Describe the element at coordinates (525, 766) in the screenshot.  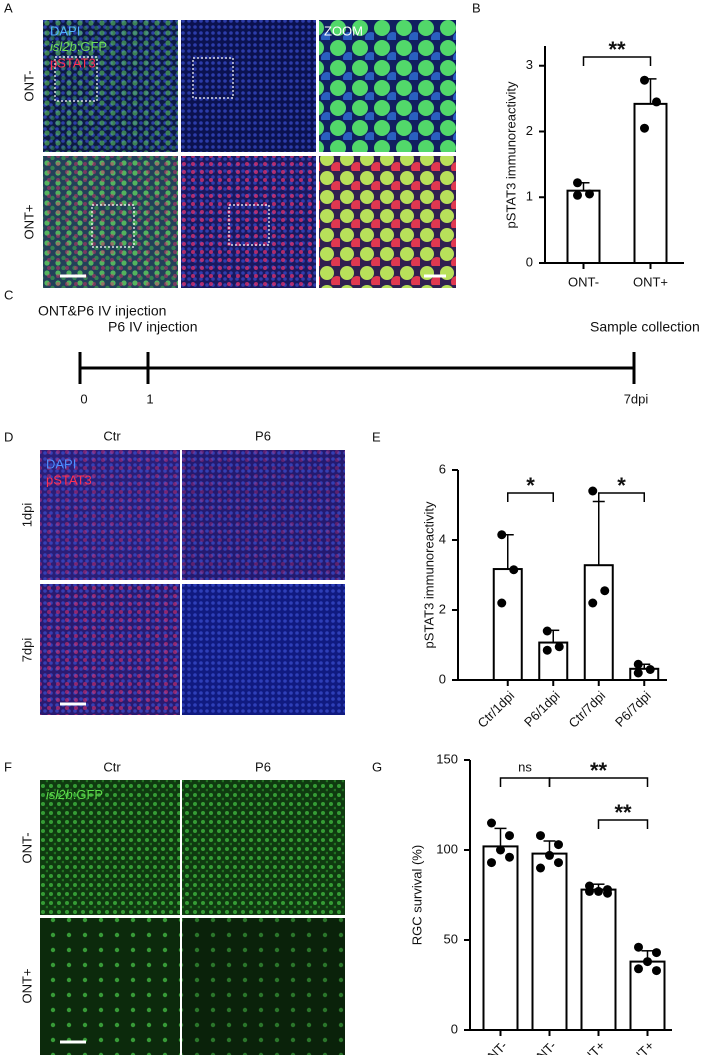
I see `significance-label: ns` at that location.